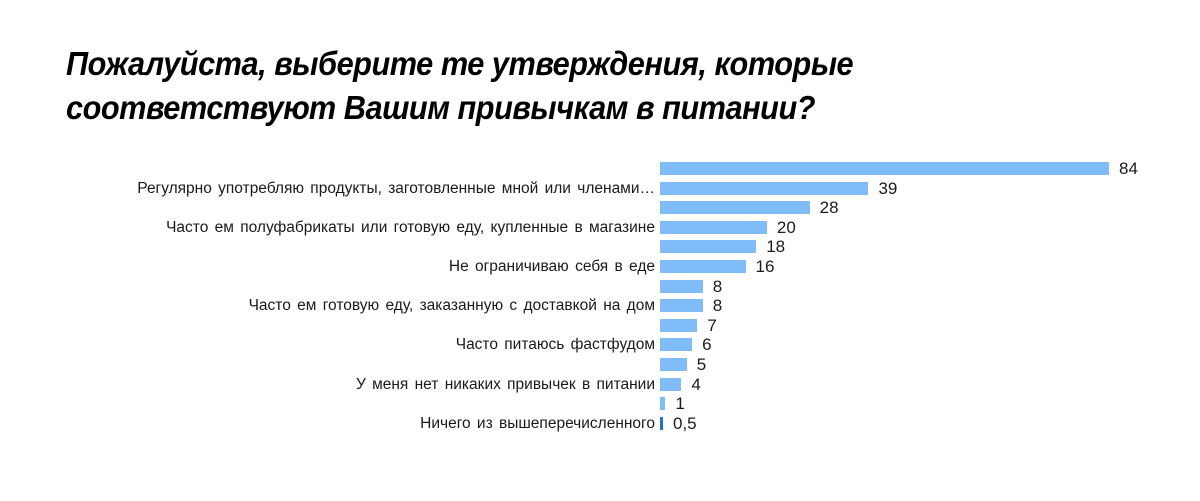 Image resolution: width=1200 pixels, height=501 pixels. Describe the element at coordinates (555, 345) in the screenshot. I see `category-label: Часто питаюсь фастфудом` at that location.